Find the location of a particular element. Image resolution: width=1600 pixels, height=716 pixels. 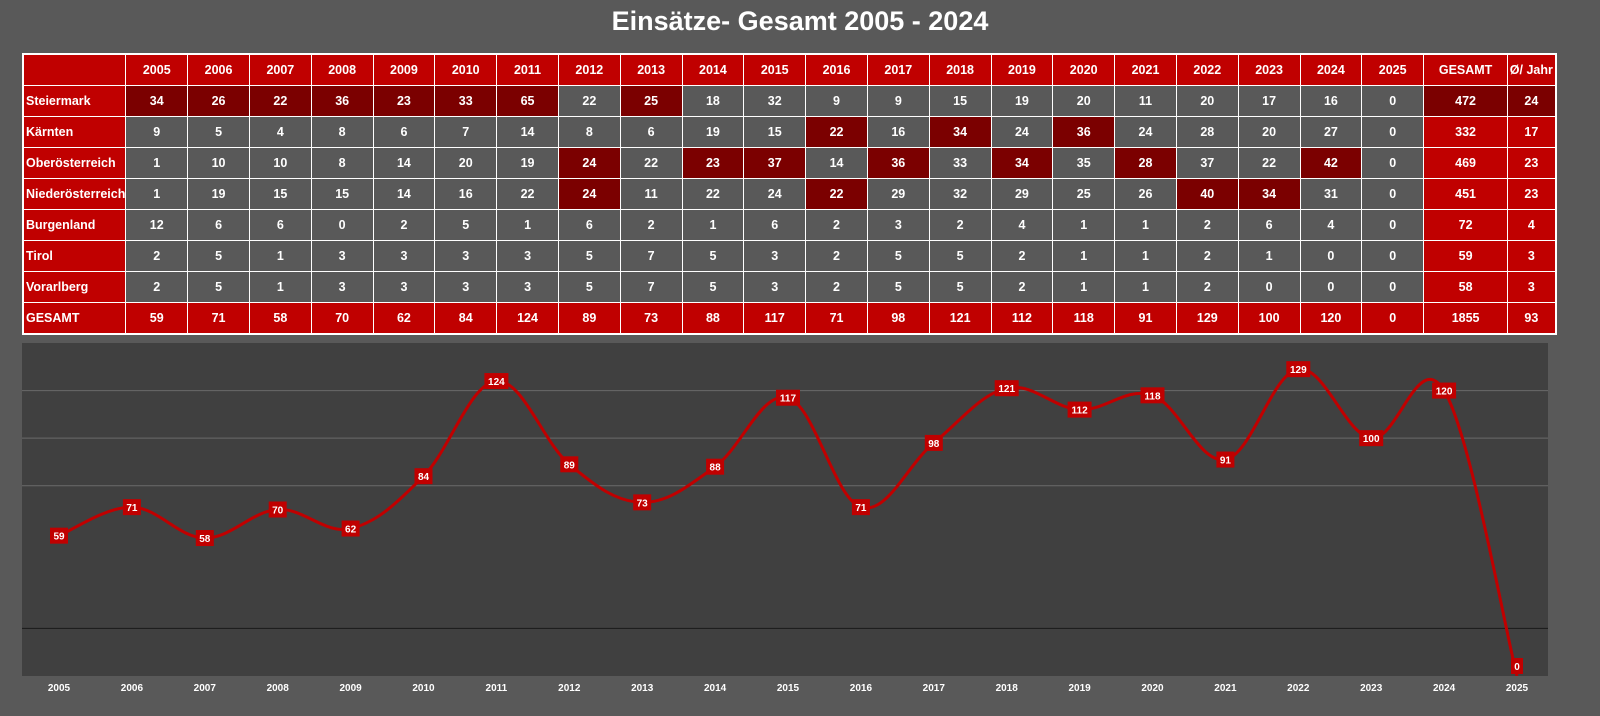

x-tick-label: 2005 is located at coordinates (59, 688).